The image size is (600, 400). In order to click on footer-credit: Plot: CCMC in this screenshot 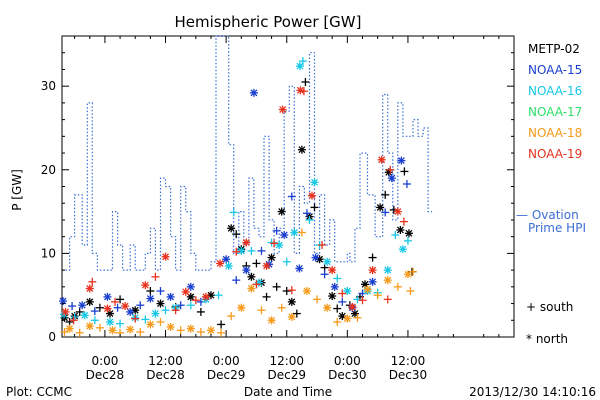, I will do `click(39, 392)`.